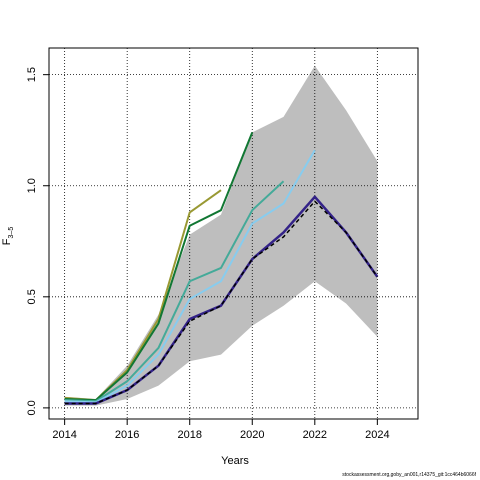  What do you see at coordinates (127, 435) in the screenshot?
I see `x-tick-label: 2016` at bounding box center [127, 435].